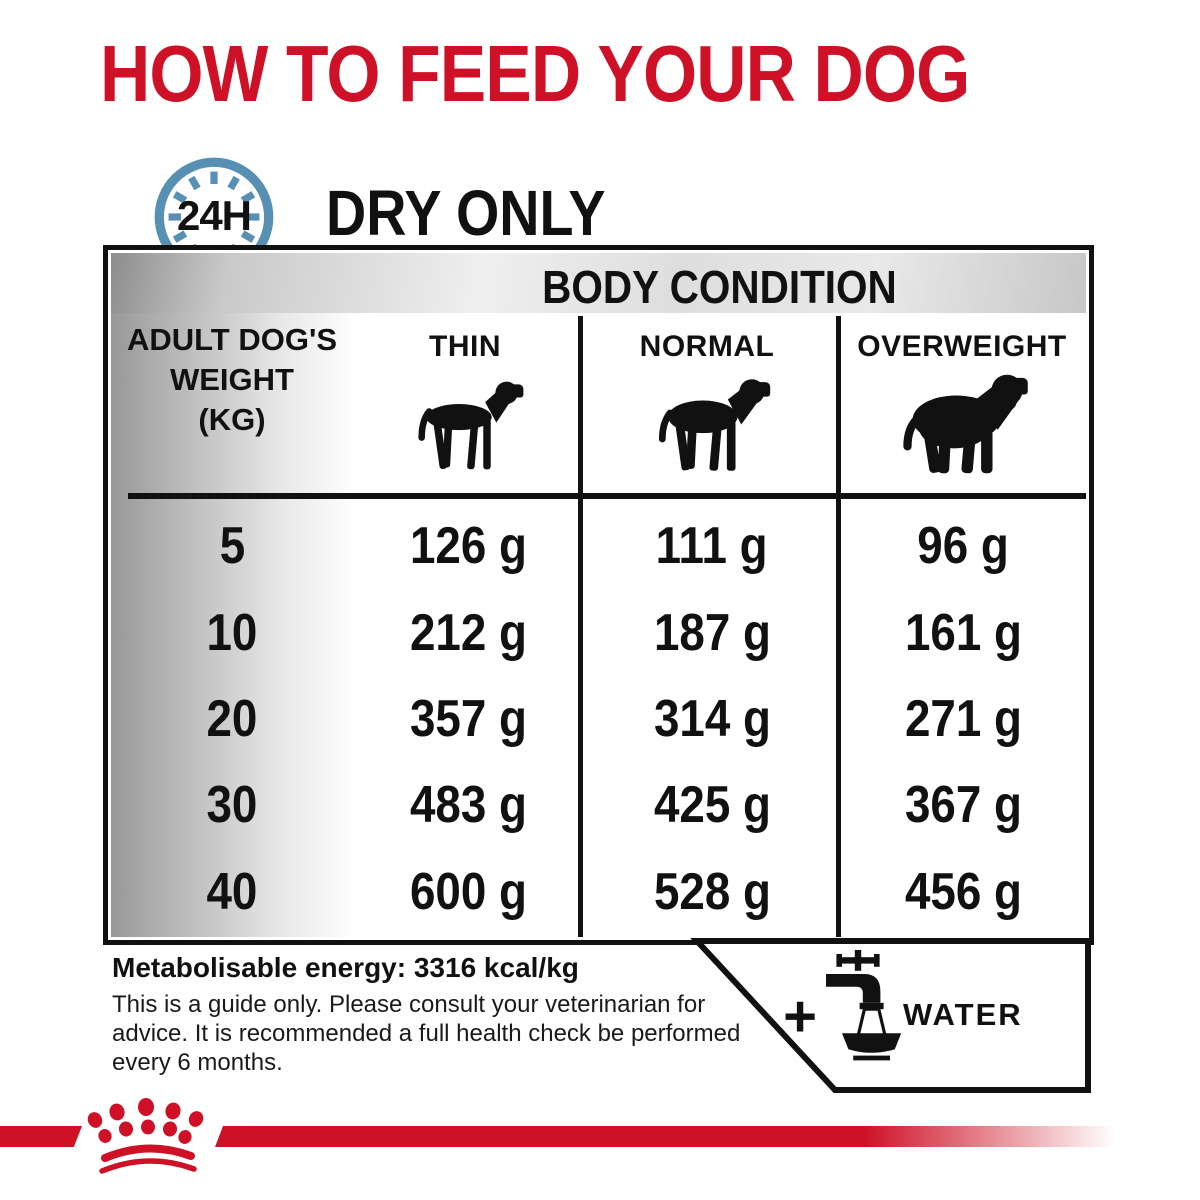 The height and width of the screenshot is (1200, 1200). Describe the element at coordinates (719, 287) in the screenshot. I see `body-condition-header: BODY CONDITION` at that location.